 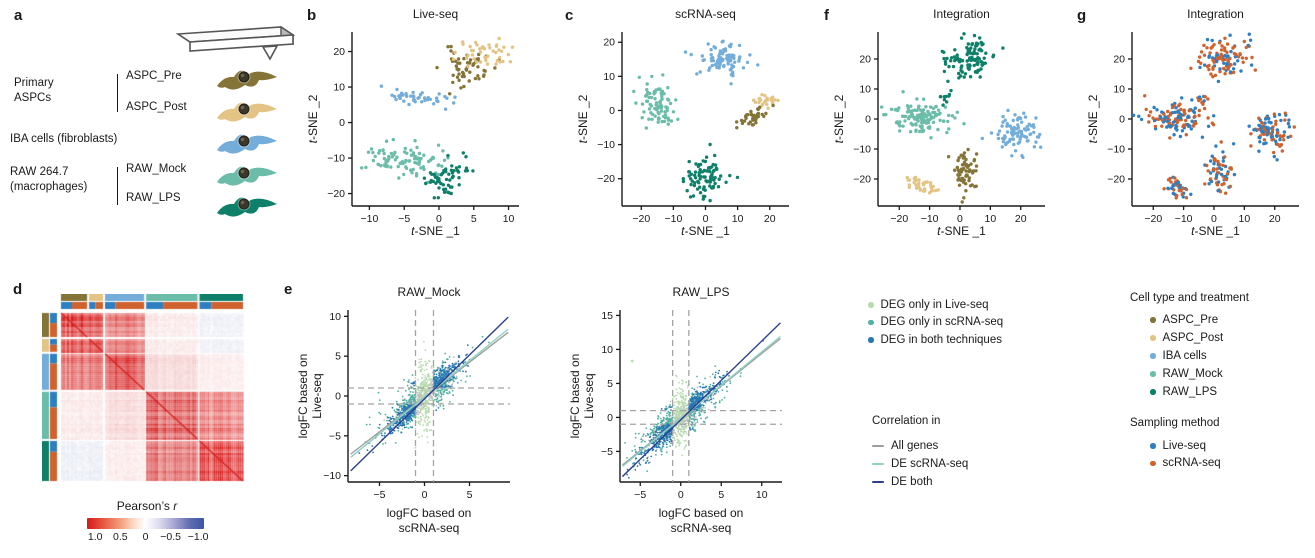 I want to click on panel-b-xlabel: t-SNE _1, so click(x=435, y=231).